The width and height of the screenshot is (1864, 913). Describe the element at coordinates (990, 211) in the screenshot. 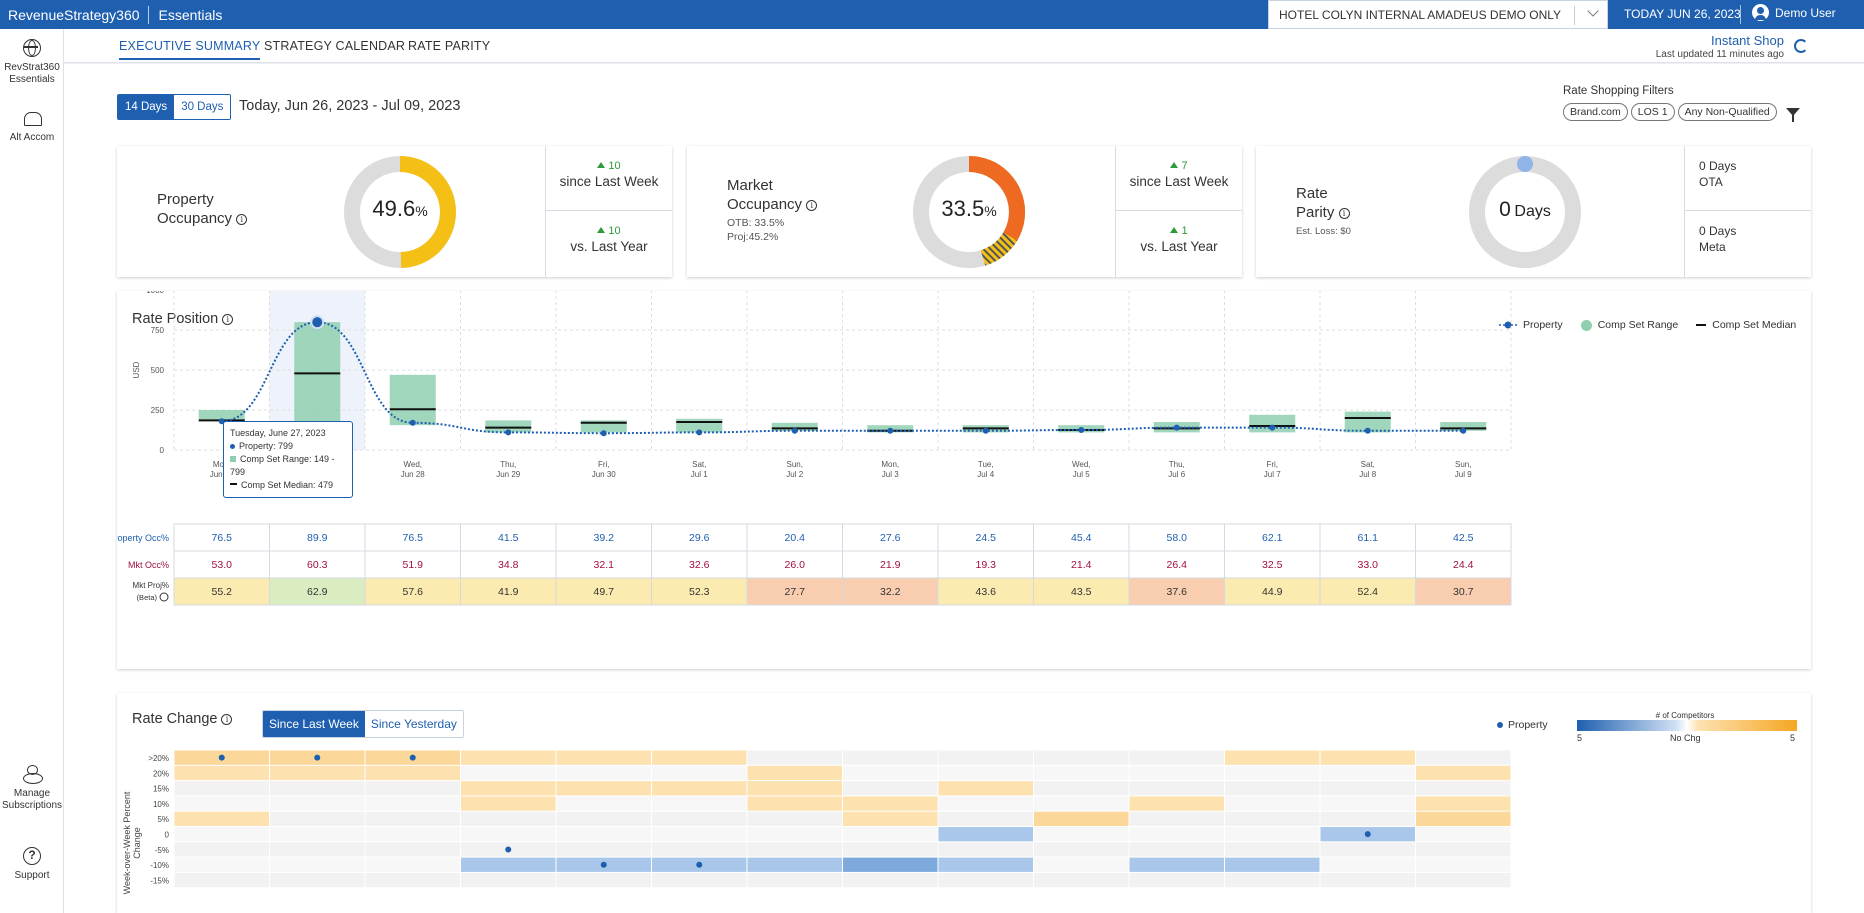

I see `kpi-unit: %` at that location.